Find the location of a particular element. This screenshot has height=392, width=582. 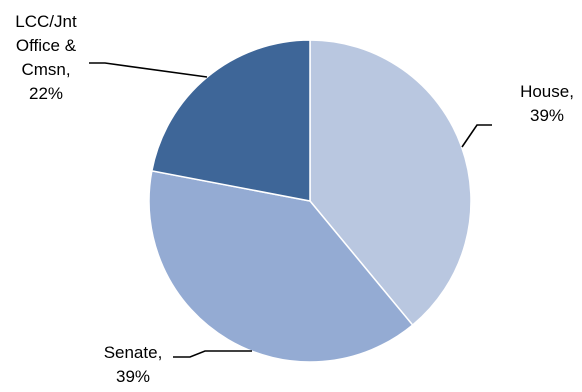

data-label: House, 39% is located at coordinates (547, 103).